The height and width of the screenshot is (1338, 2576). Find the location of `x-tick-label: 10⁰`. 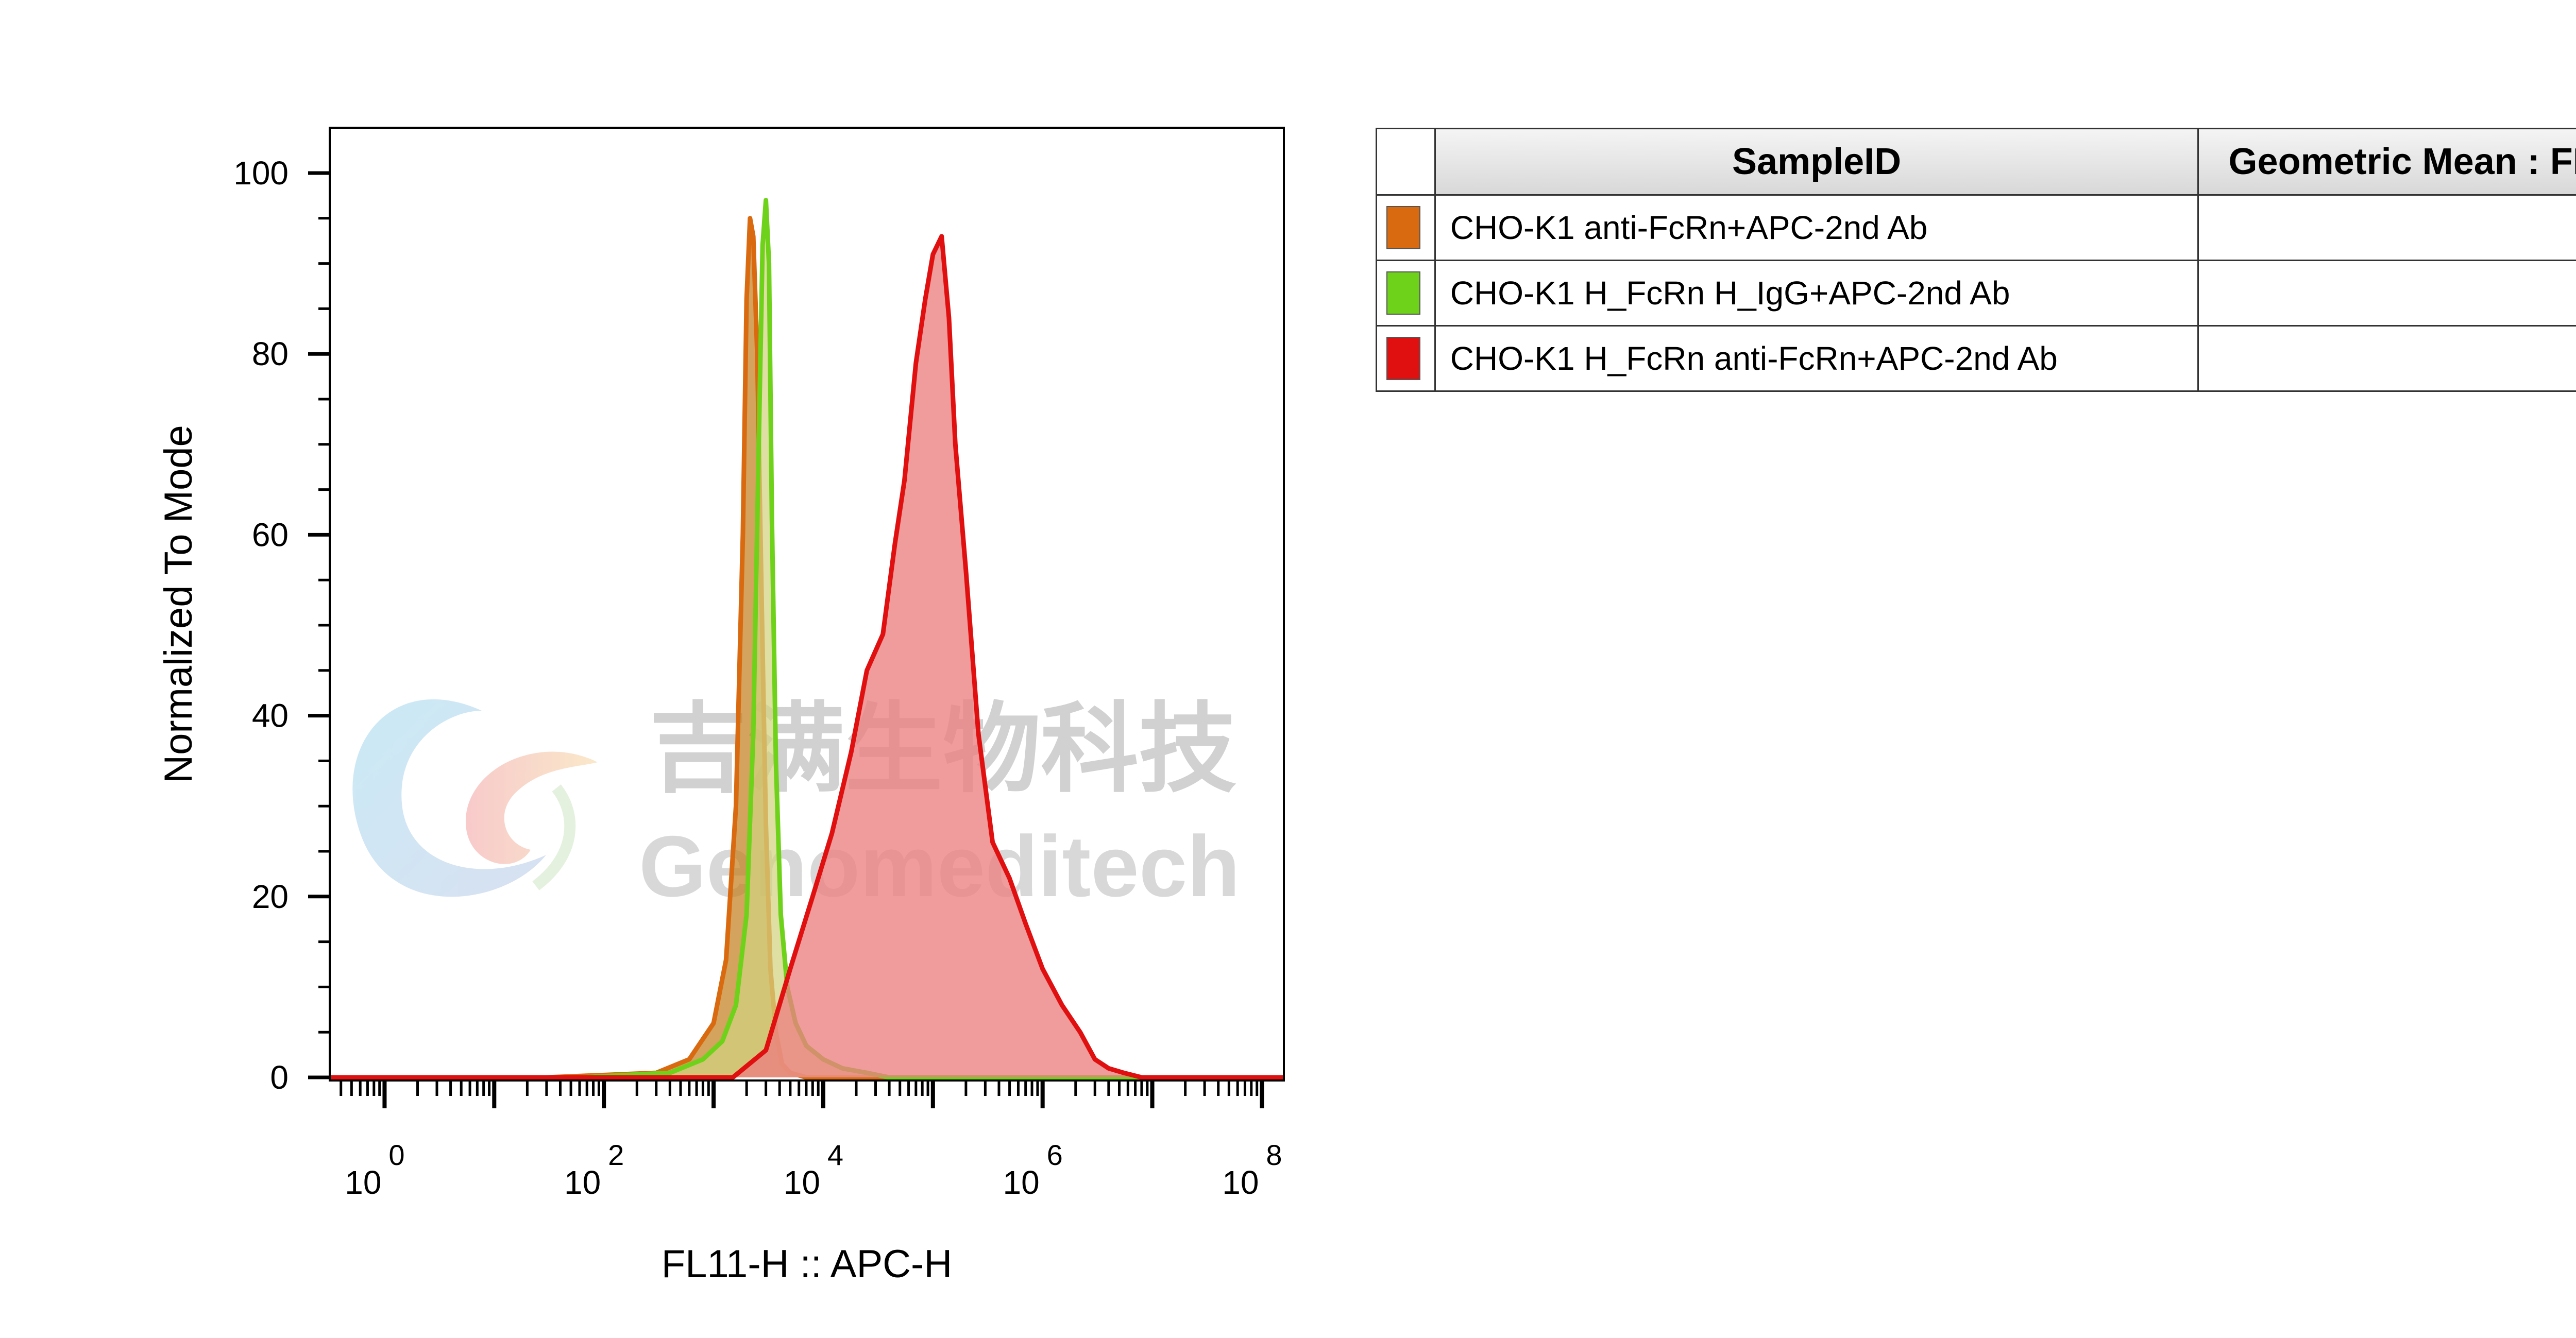

x-tick-label: 10⁰ is located at coordinates (374, 1170).